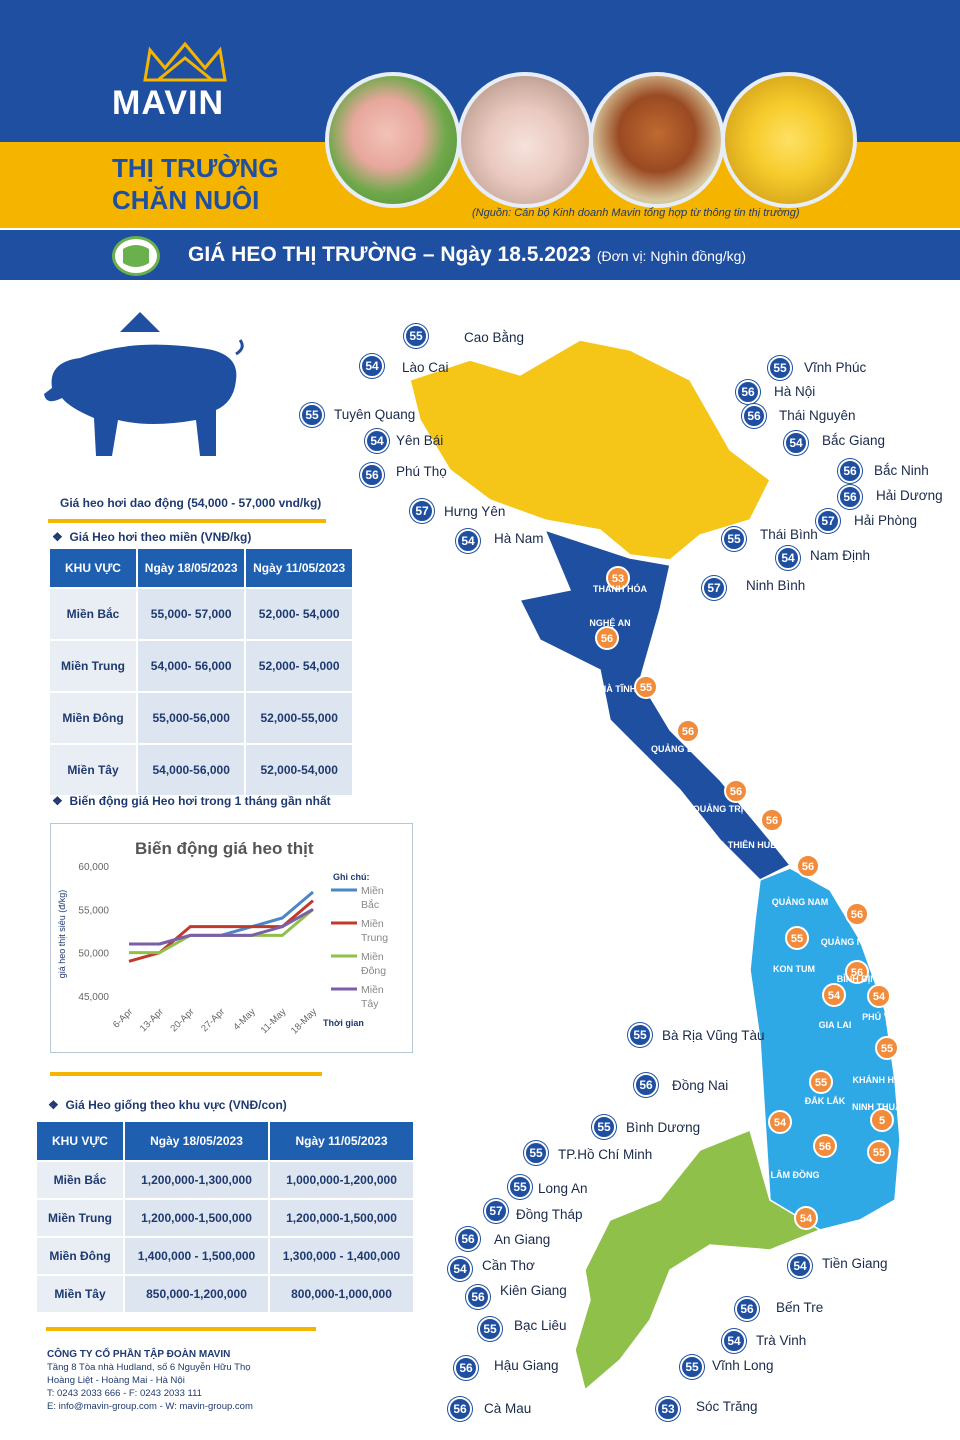  What do you see at coordinates (817, 415) in the screenshot?
I see `province-name: Thái Nguyên` at bounding box center [817, 415].